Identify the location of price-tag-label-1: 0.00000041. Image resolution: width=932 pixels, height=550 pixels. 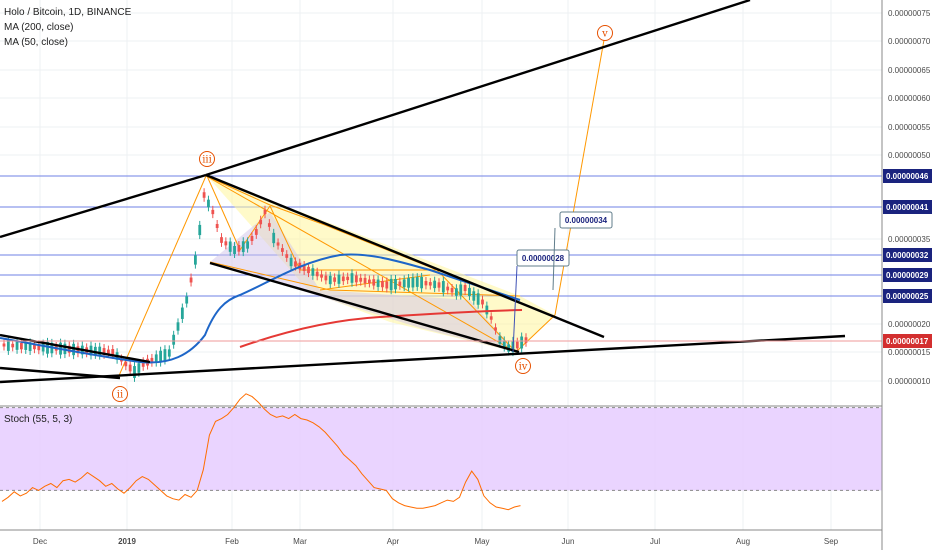
(907, 207).